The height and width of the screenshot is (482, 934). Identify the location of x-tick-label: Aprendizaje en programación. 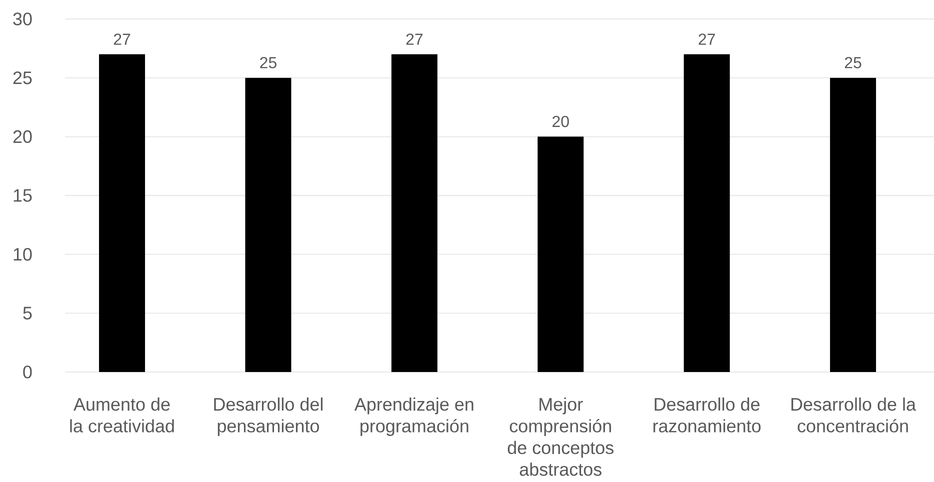
(414, 417).